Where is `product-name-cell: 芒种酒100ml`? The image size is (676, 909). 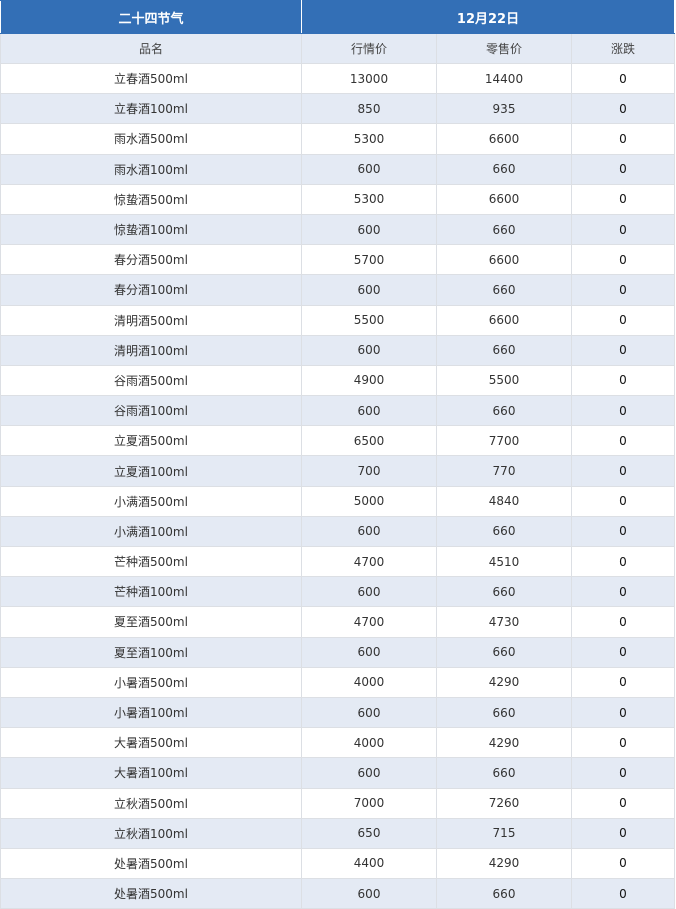 product-name-cell: 芒种酒100ml is located at coordinates (151, 592).